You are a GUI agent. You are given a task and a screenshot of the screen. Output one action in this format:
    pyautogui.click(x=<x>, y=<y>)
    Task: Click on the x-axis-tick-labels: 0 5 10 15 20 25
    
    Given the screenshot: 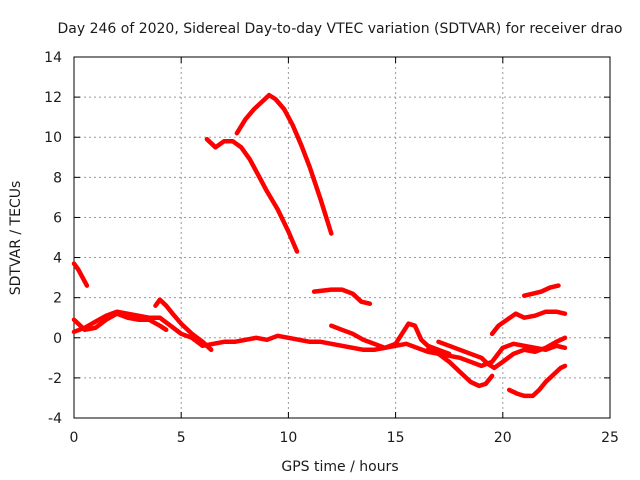 What is the action you would take?
    pyautogui.click(x=344, y=438)
    